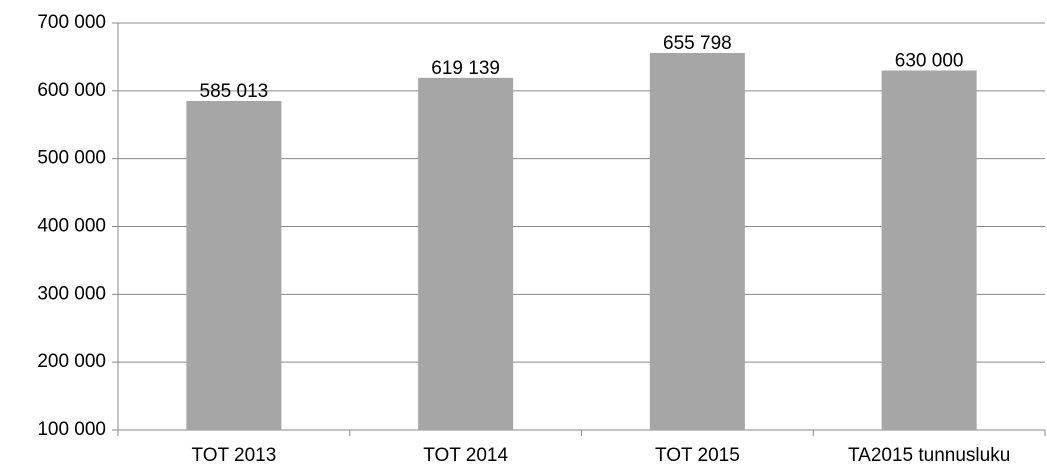 This screenshot has width=1047, height=471. Describe the element at coordinates (929, 455) in the screenshot. I see `x-tick-label: TA2015 tunnusluku` at that location.